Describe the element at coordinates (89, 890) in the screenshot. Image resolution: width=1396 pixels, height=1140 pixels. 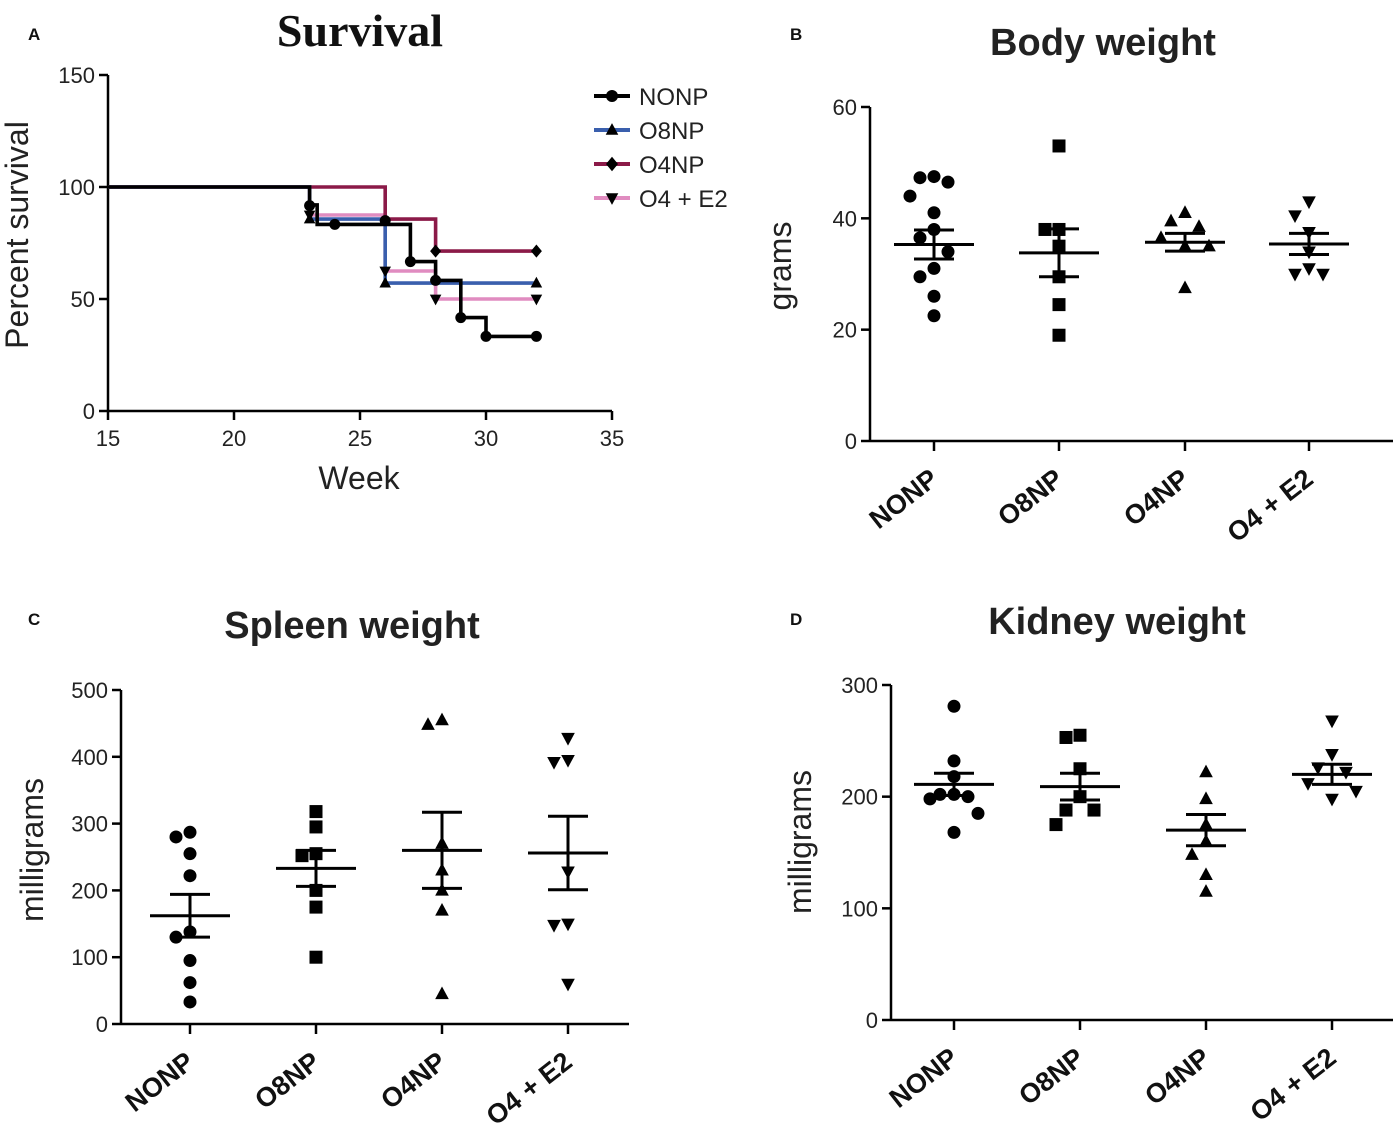
I see `y-tick-label: 200` at that location.